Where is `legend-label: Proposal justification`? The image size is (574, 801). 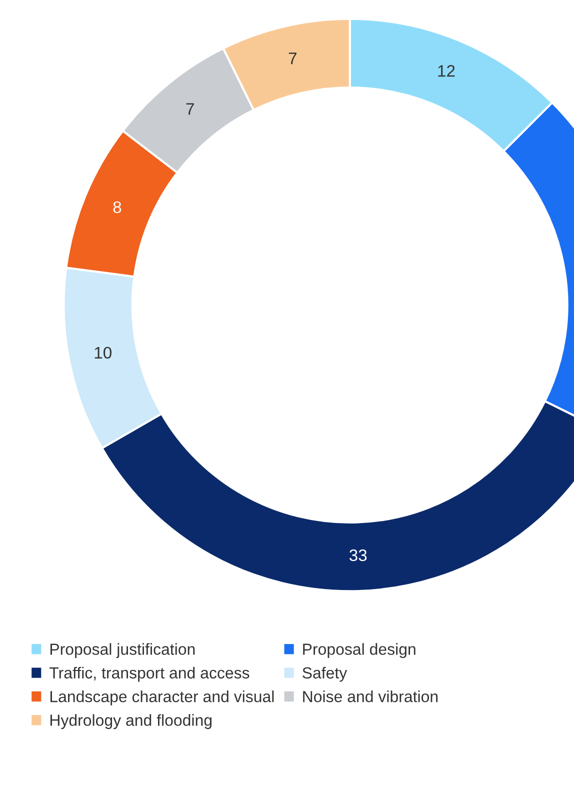
legend-label: Proposal justification is located at coordinates (122, 650).